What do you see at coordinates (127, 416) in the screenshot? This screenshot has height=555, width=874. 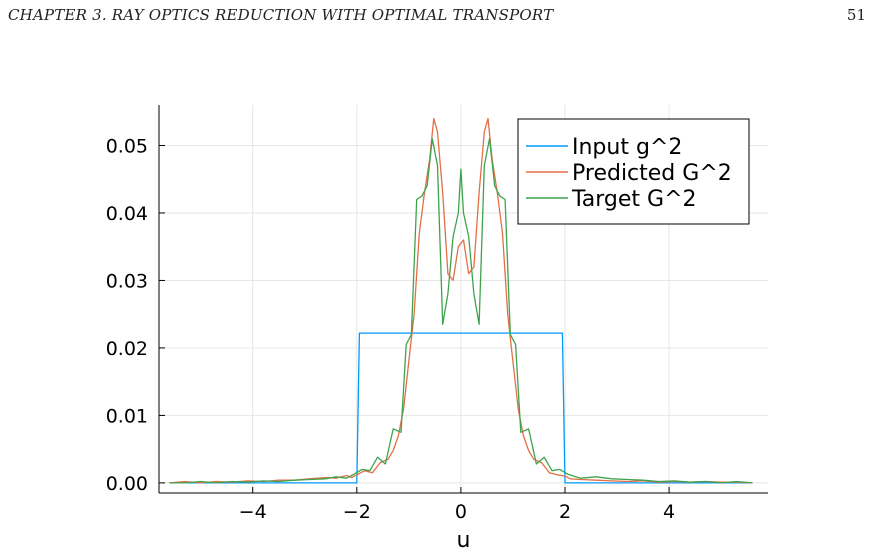 I see `y-tick-label: 0.01` at bounding box center [127, 416].